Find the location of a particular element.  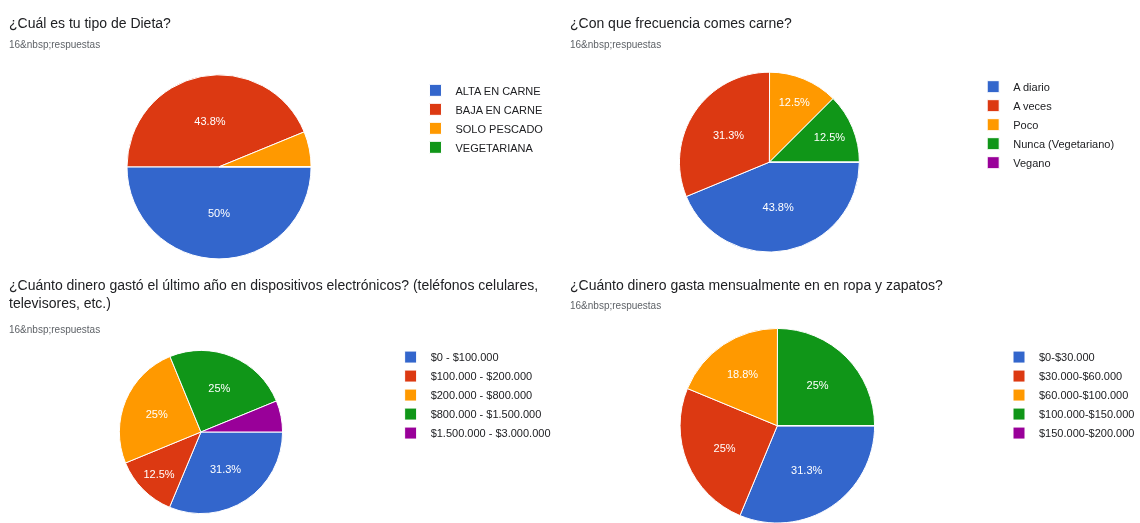

legend-label: A veces is located at coordinates (1033, 105).